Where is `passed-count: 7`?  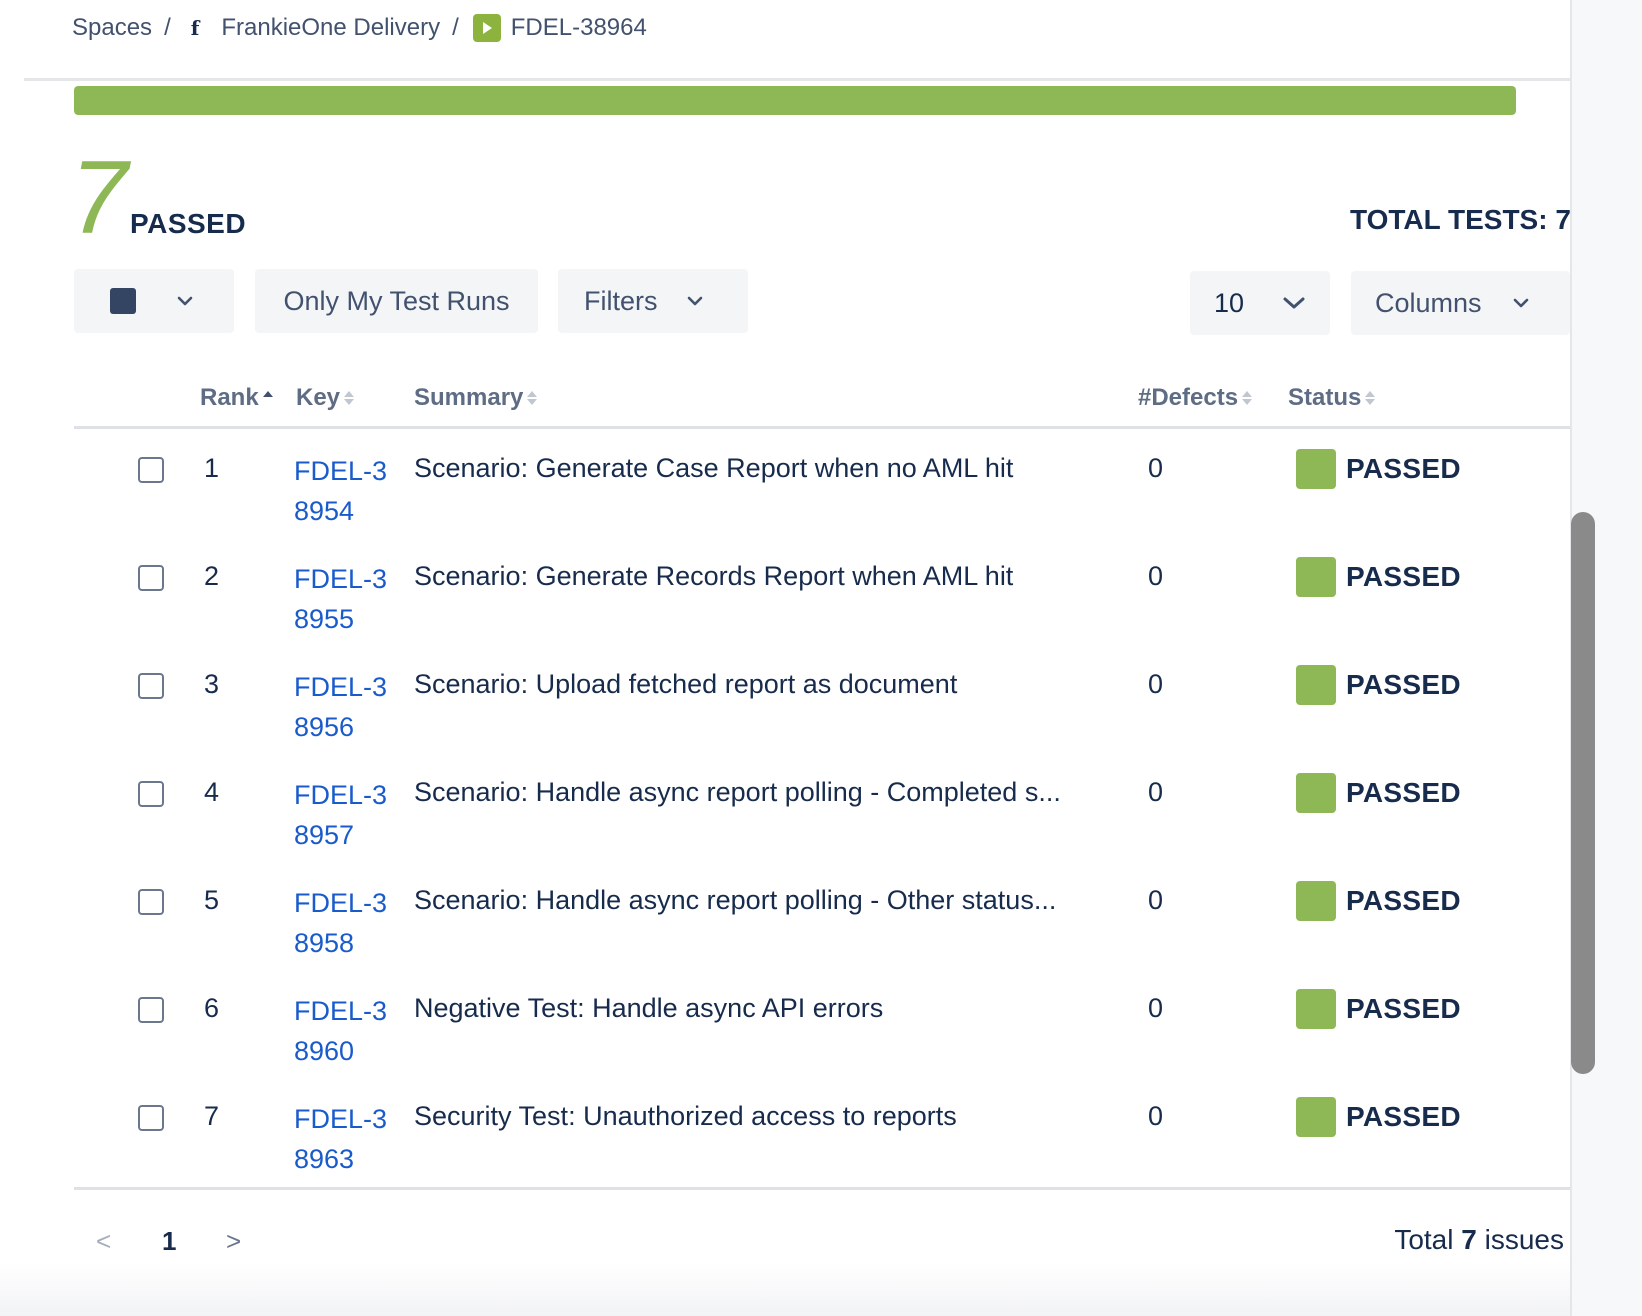
passed-count: 7 is located at coordinates (99, 198).